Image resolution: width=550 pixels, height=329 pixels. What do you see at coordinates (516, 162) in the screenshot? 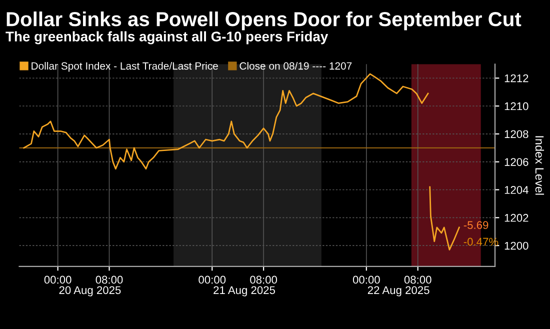
I see `y-tick-label: 1206` at bounding box center [516, 162].